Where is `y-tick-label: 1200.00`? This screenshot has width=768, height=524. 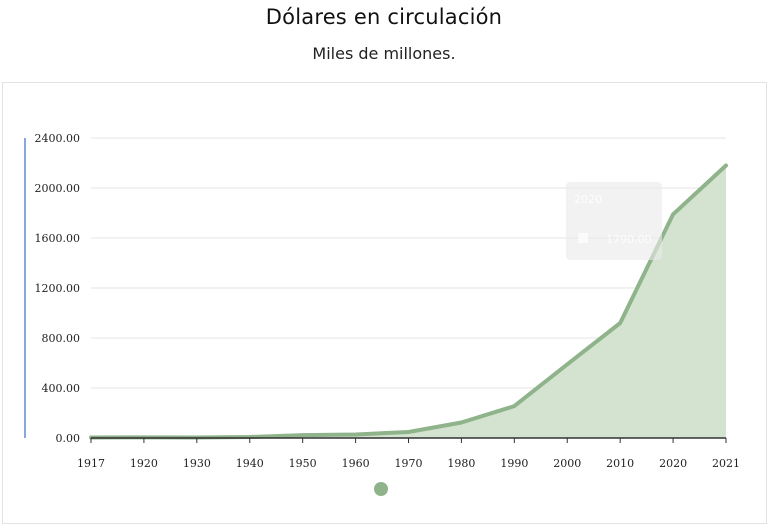 y-tick-label: 1200.00 is located at coordinates (58, 288).